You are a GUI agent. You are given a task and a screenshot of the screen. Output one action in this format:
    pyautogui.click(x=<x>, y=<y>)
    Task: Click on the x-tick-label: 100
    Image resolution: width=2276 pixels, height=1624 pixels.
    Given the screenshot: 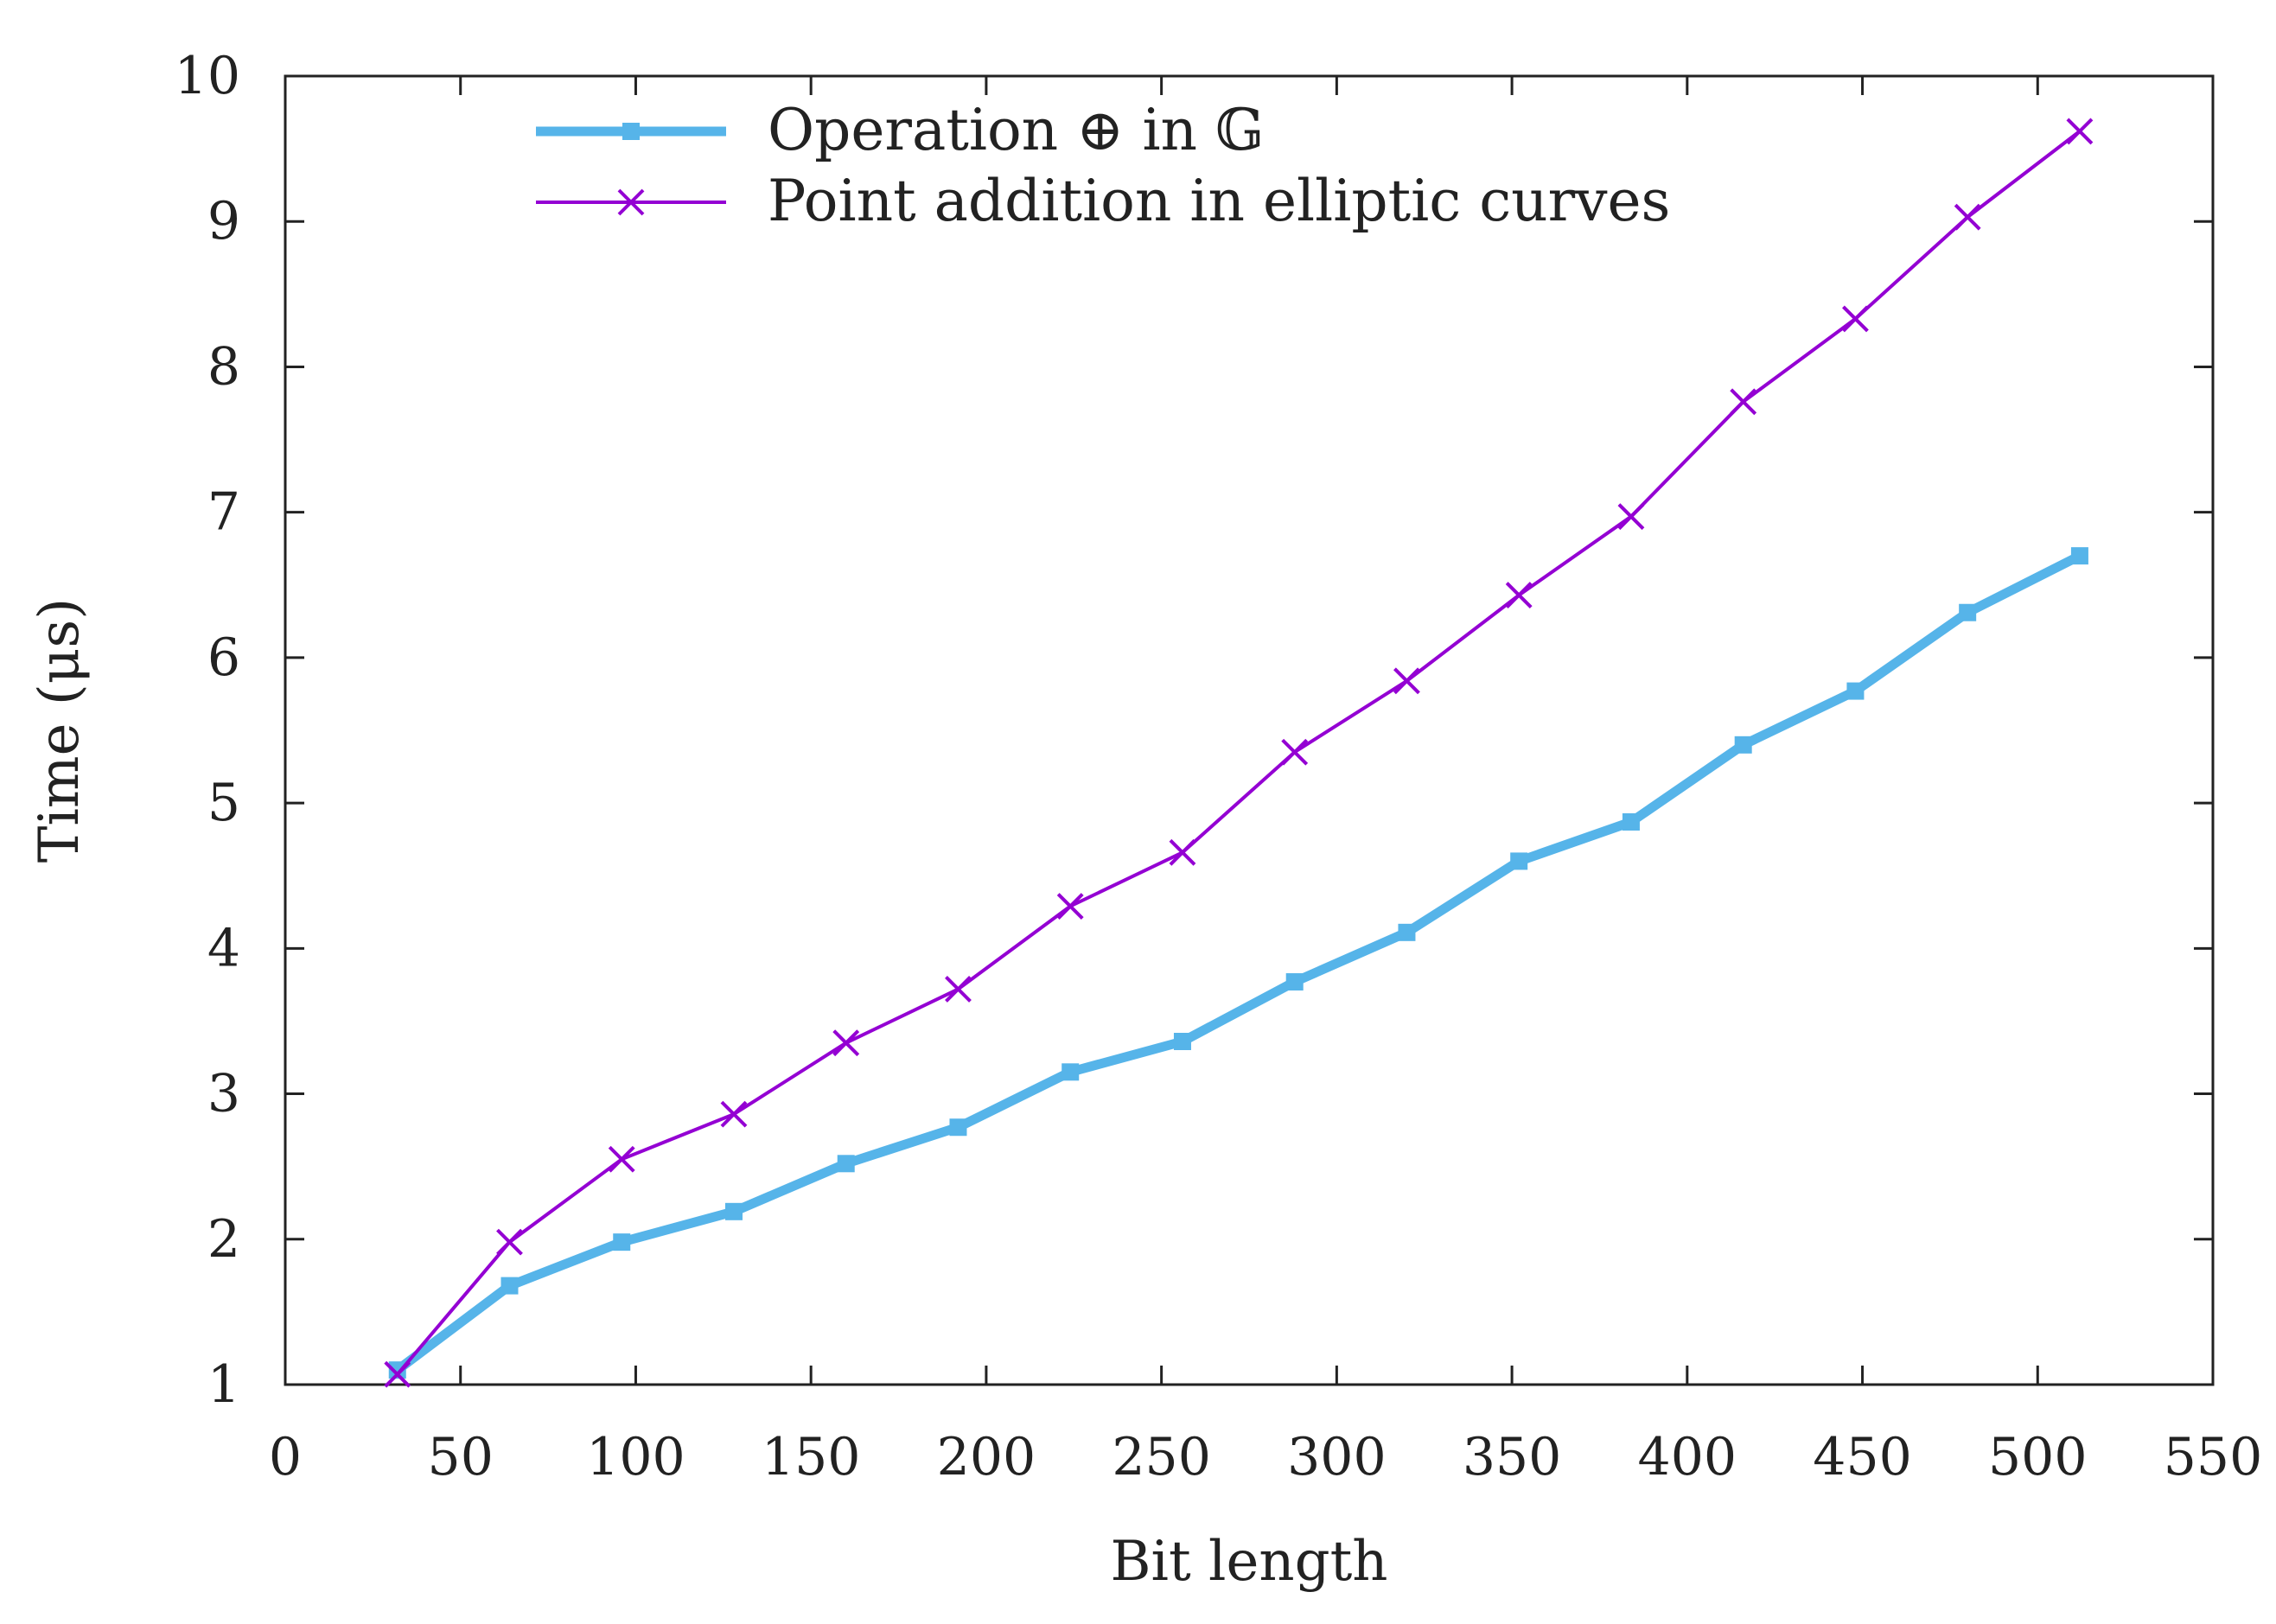 What is the action you would take?
    pyautogui.click(x=635, y=1457)
    